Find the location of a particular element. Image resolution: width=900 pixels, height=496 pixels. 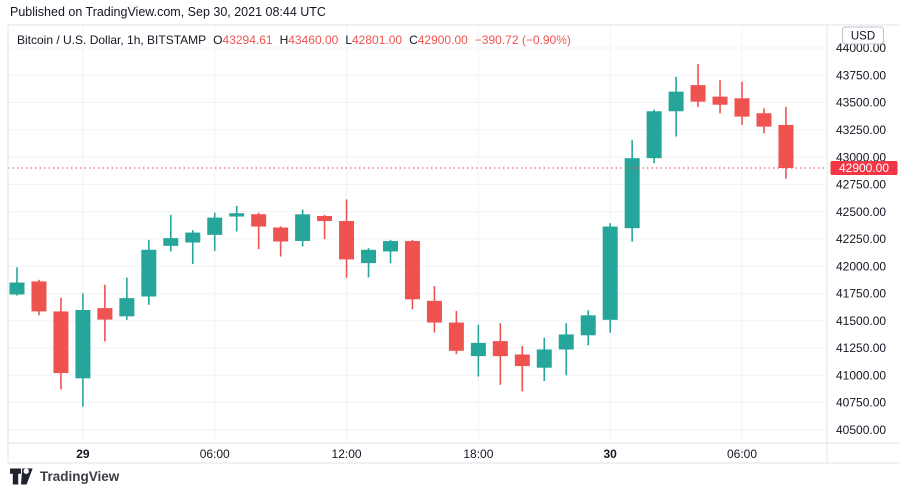

price-axis-label: 41750.00 is located at coordinates (861, 294).